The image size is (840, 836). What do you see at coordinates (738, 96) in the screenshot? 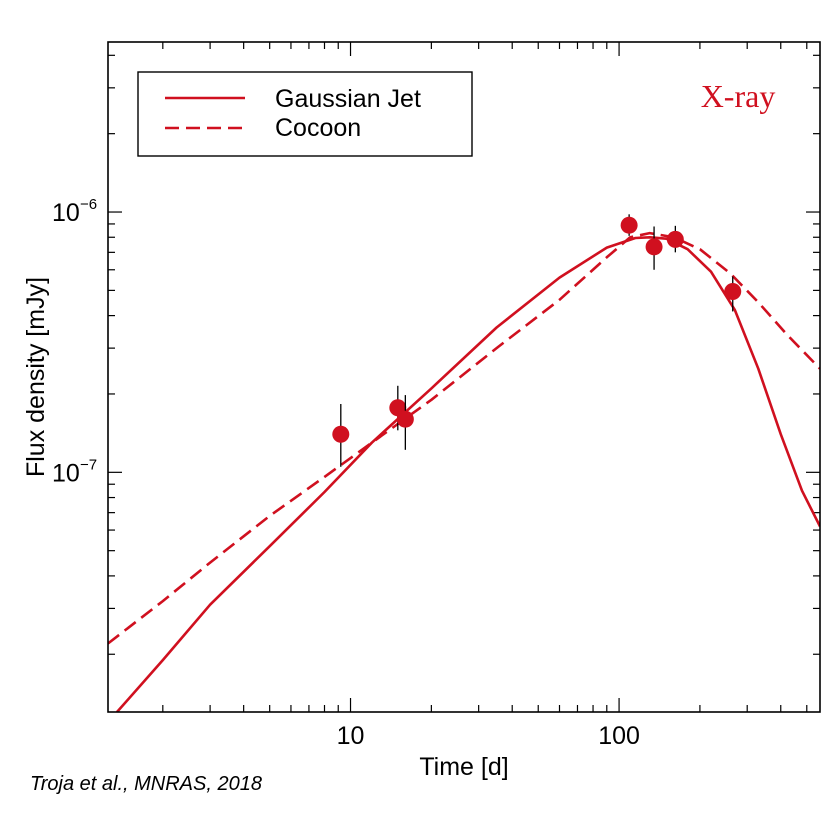
I see `xray-annotation: X-ray` at bounding box center [738, 96].